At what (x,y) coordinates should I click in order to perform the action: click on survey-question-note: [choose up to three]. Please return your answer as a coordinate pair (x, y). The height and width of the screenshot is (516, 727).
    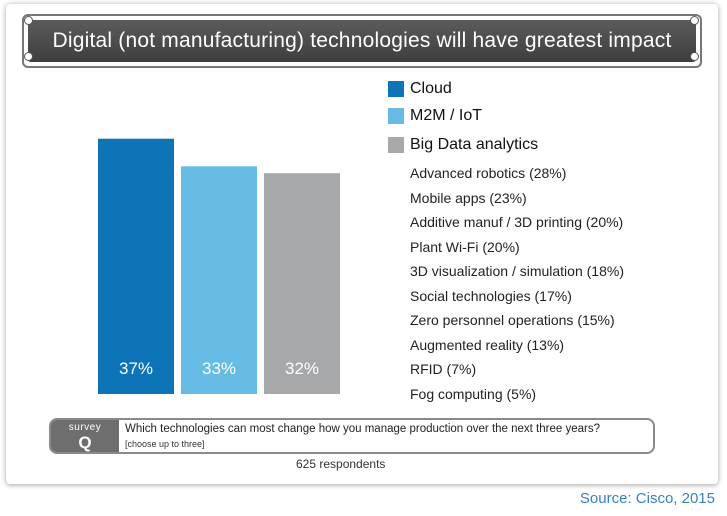
    Looking at the image, I should click on (165, 444).